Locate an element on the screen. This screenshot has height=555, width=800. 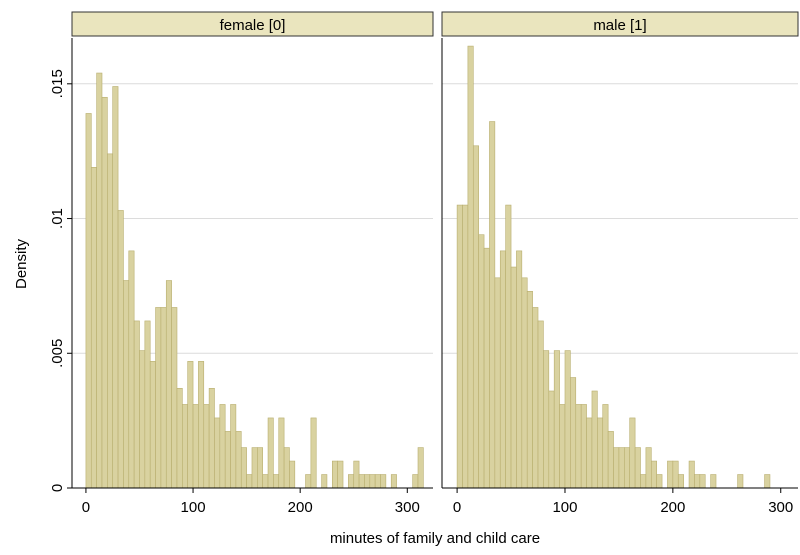
x-tick-label: 300 is located at coordinates (780, 507).